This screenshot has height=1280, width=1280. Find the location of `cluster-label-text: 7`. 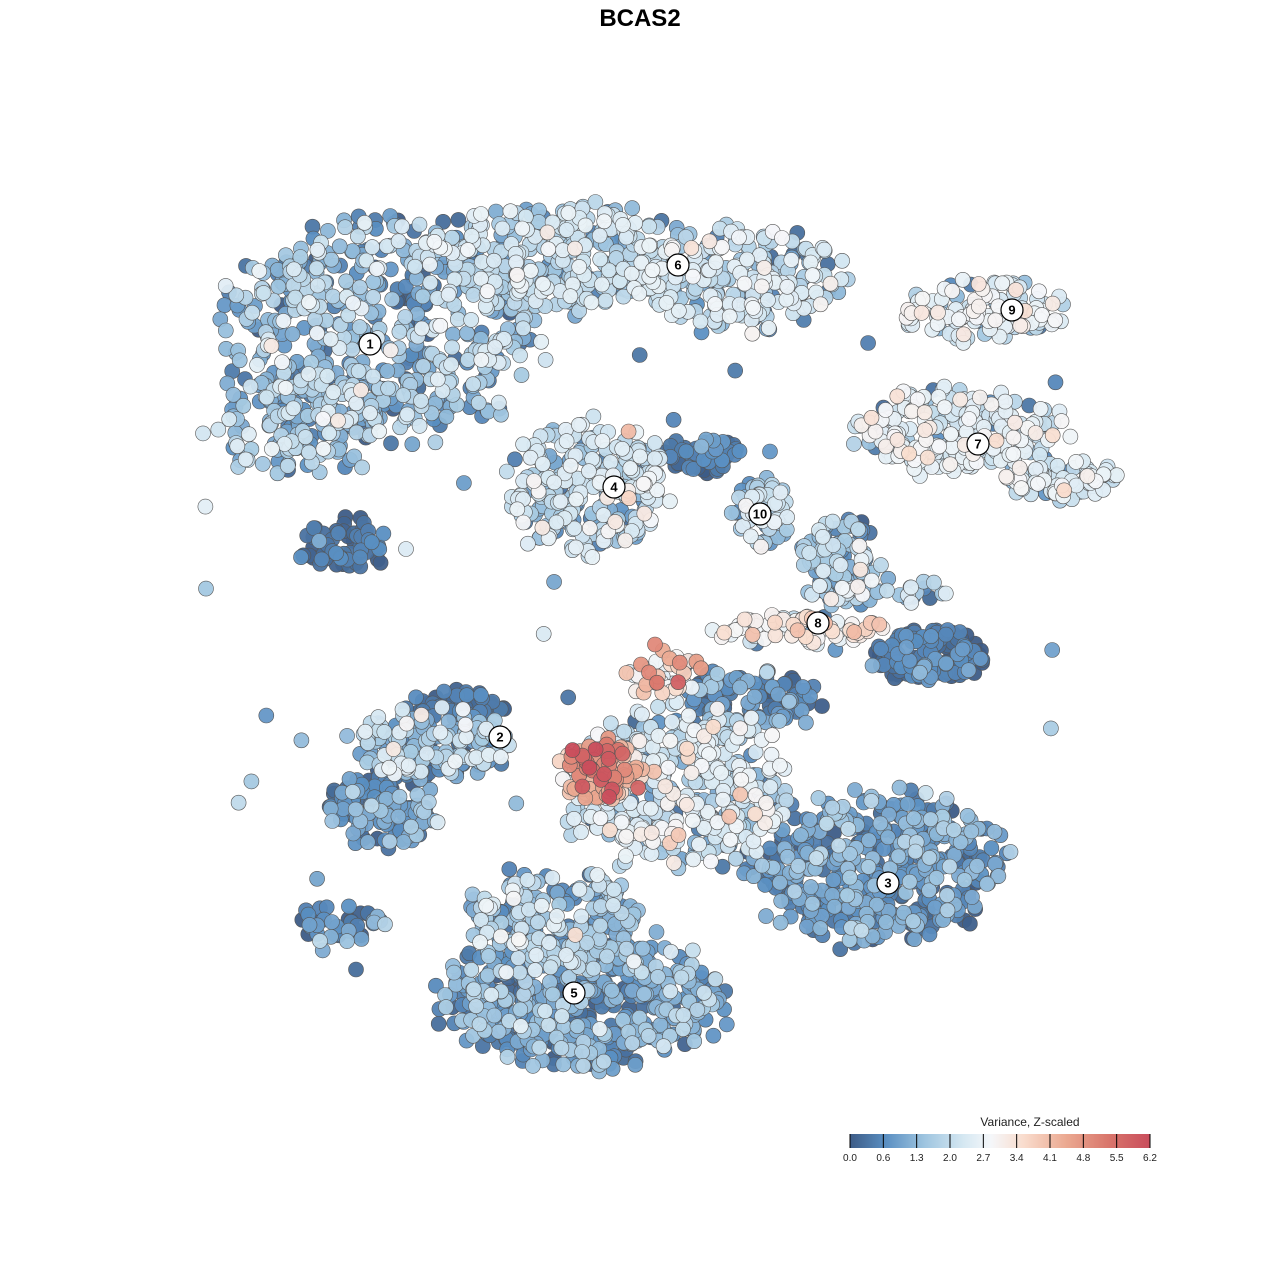

cluster-label-text: 7 is located at coordinates (977, 444).